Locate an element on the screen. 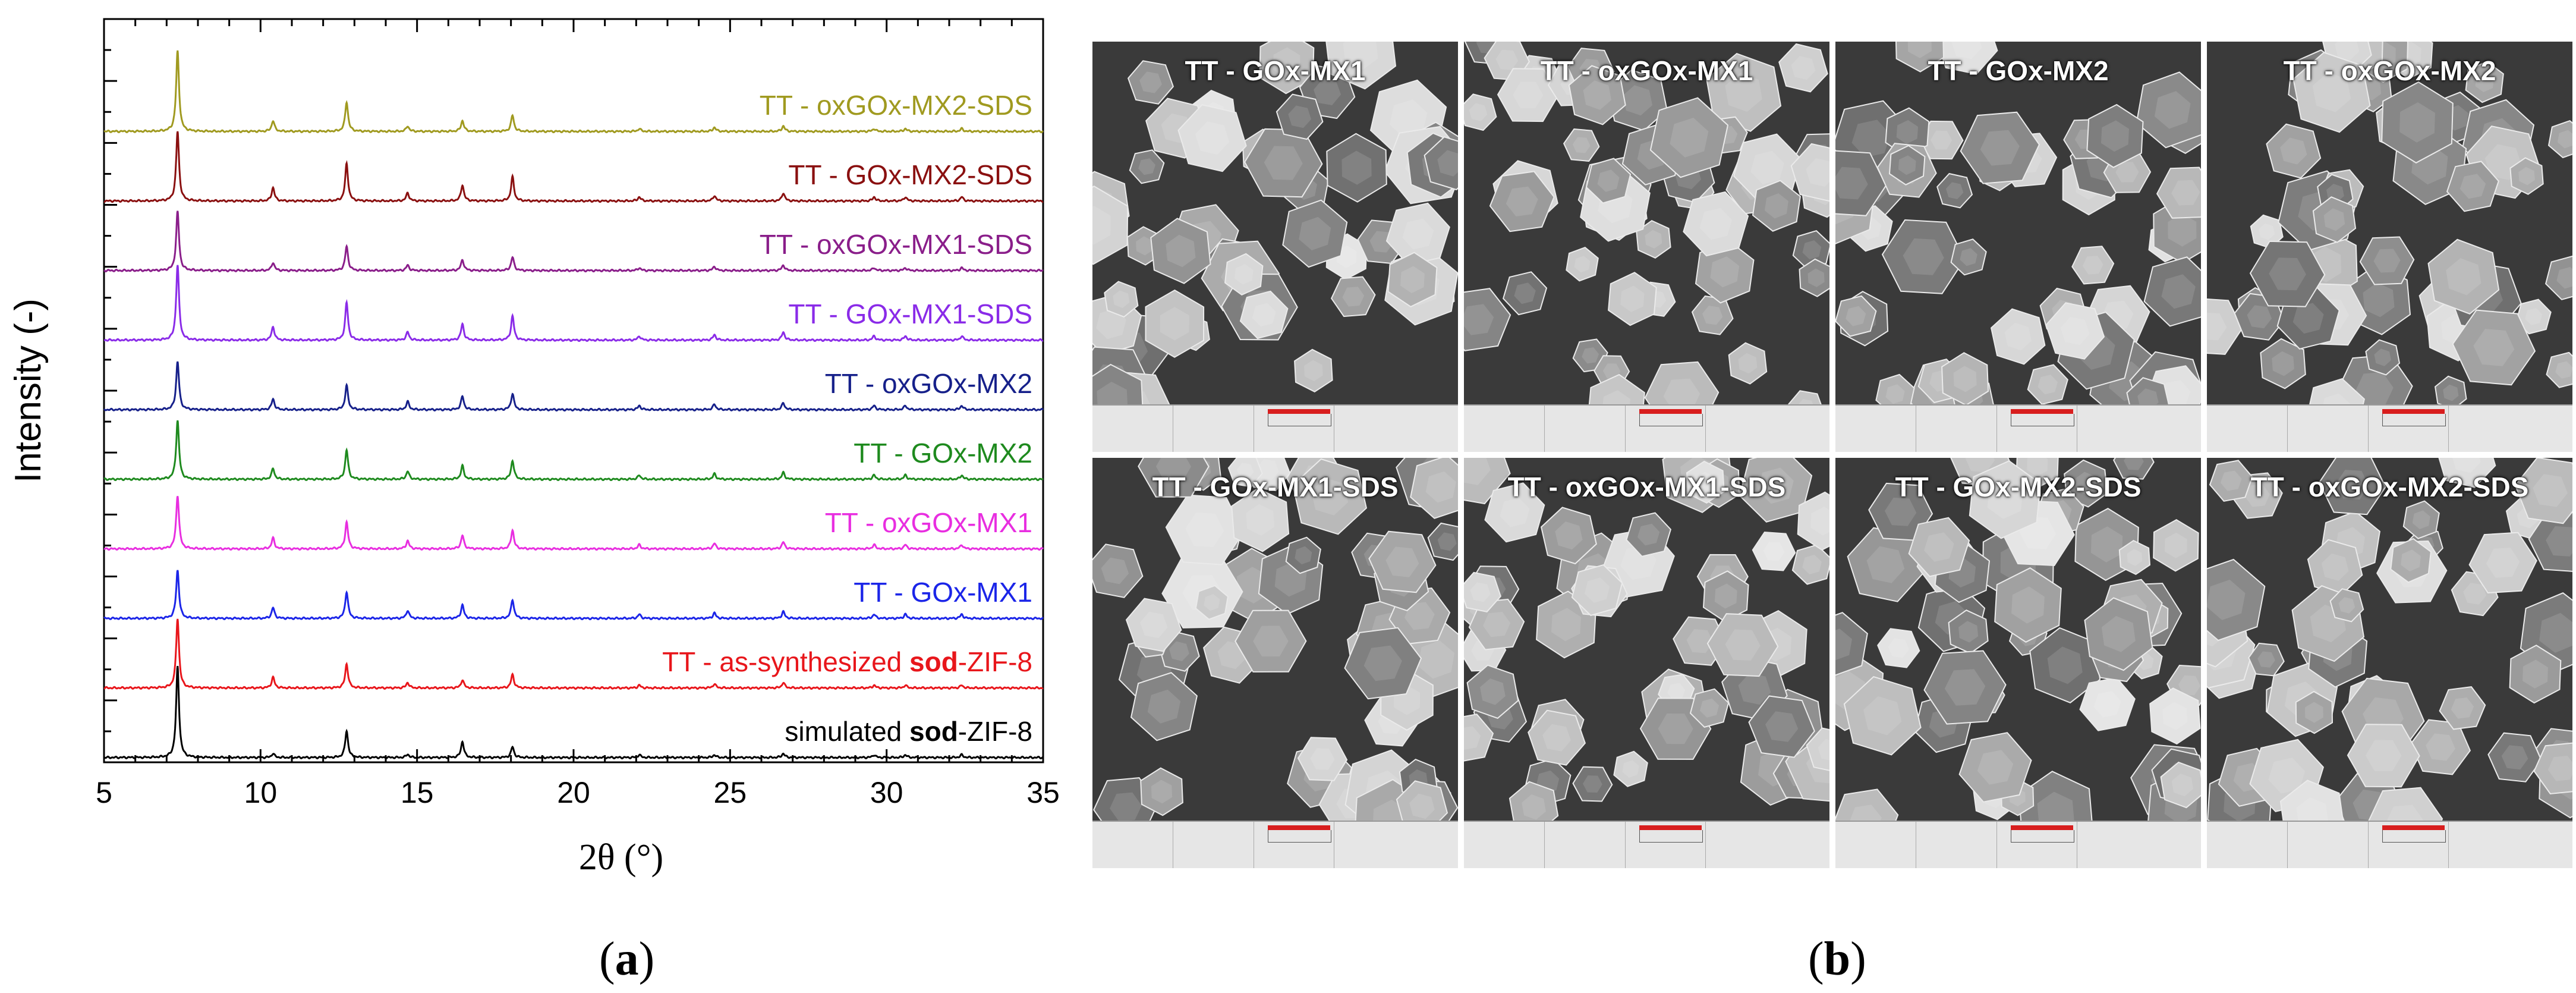 The height and width of the screenshot is (993, 2576). sem-image: TT - GOx-MX1 is located at coordinates (1275, 247).